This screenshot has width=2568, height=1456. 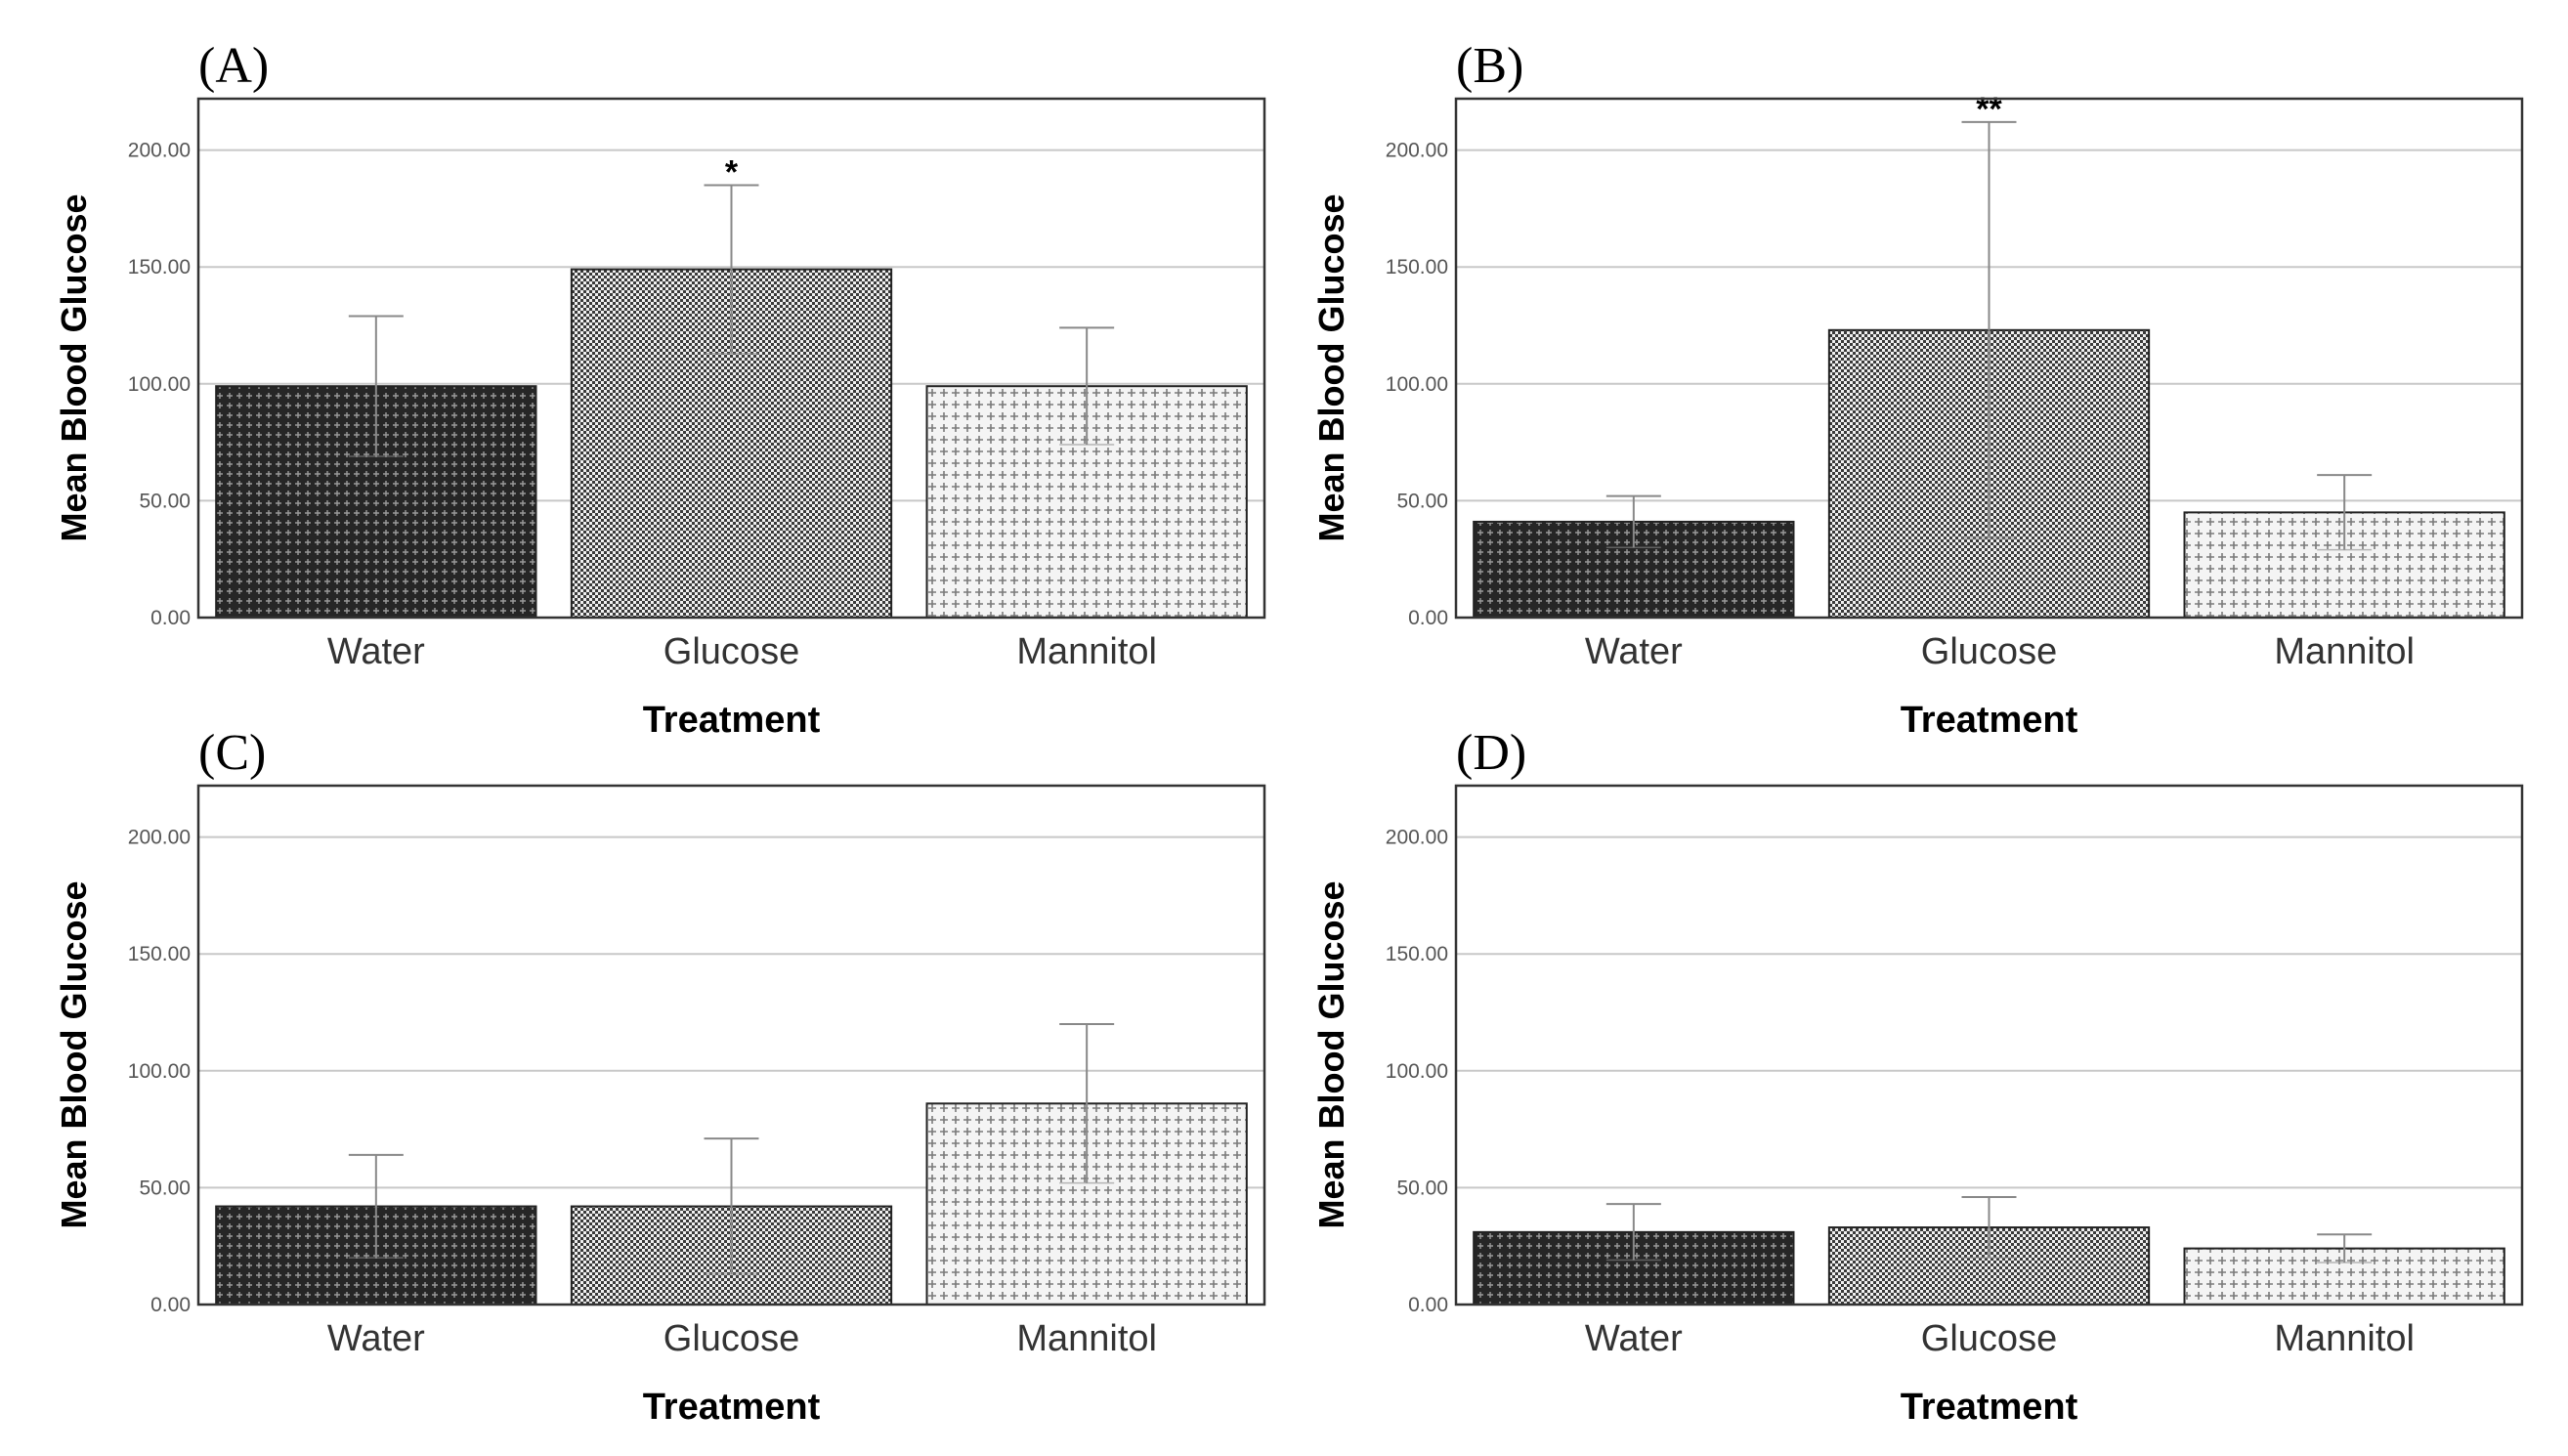 I want to click on significance-marker: *, so click(x=732, y=173).